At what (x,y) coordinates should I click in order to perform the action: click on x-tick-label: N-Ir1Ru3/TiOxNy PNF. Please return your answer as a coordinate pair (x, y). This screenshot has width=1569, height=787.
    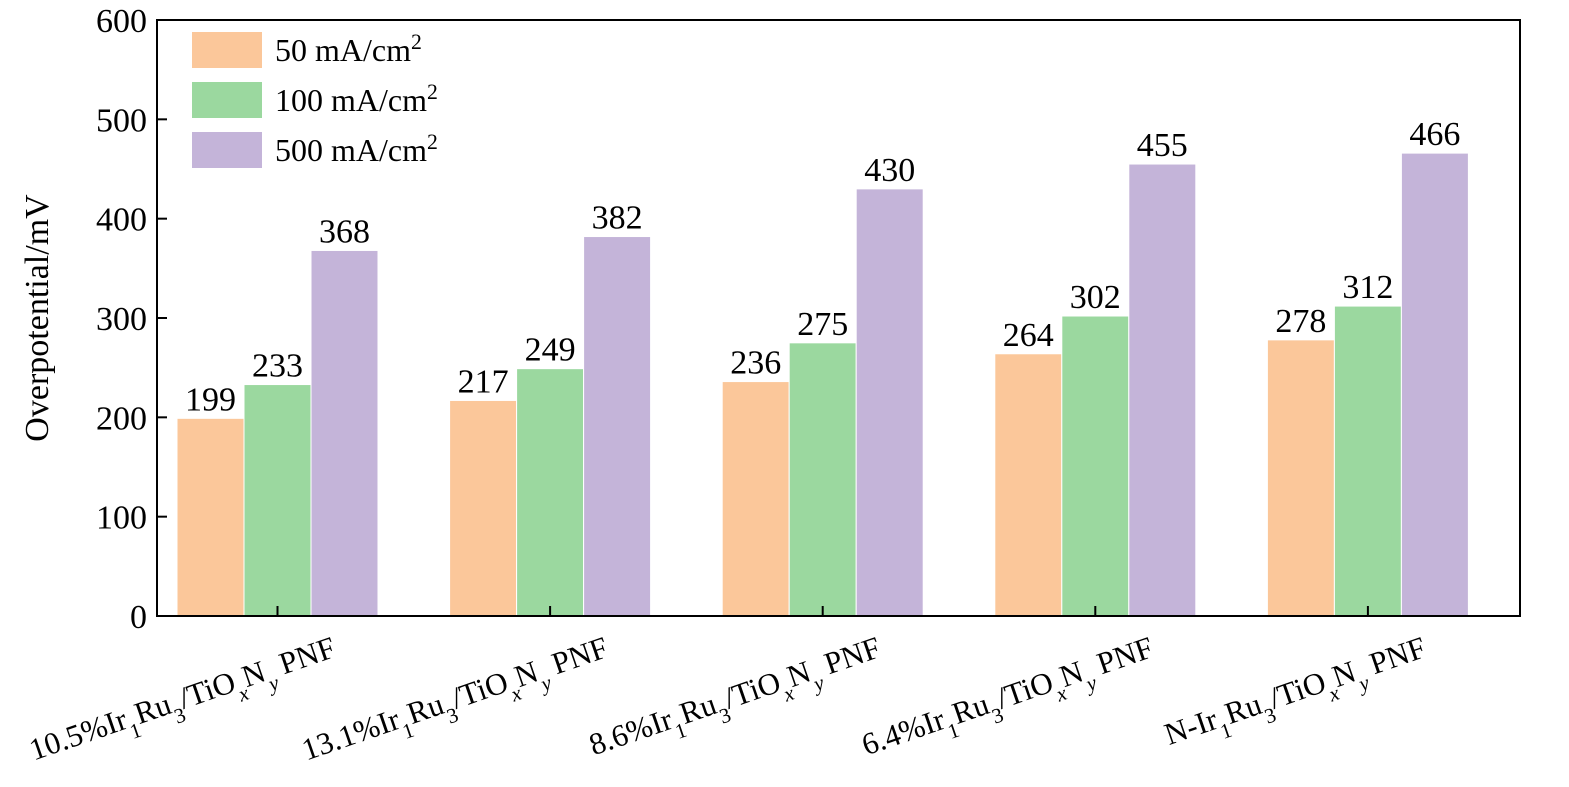
    Looking at the image, I should click on (1297, 696).